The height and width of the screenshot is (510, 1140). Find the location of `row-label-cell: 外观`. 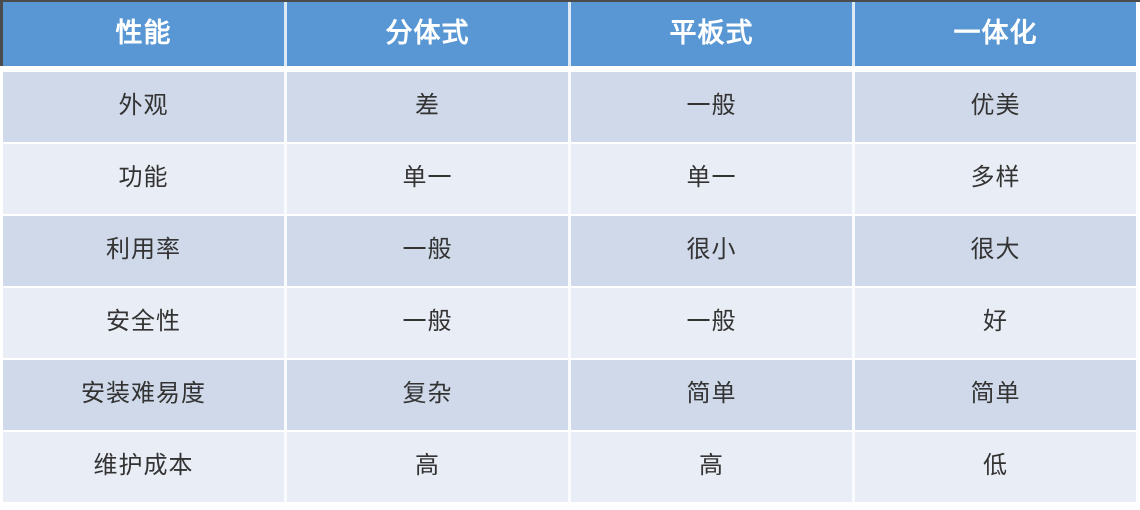

row-label-cell: 外观 is located at coordinates (143, 107).